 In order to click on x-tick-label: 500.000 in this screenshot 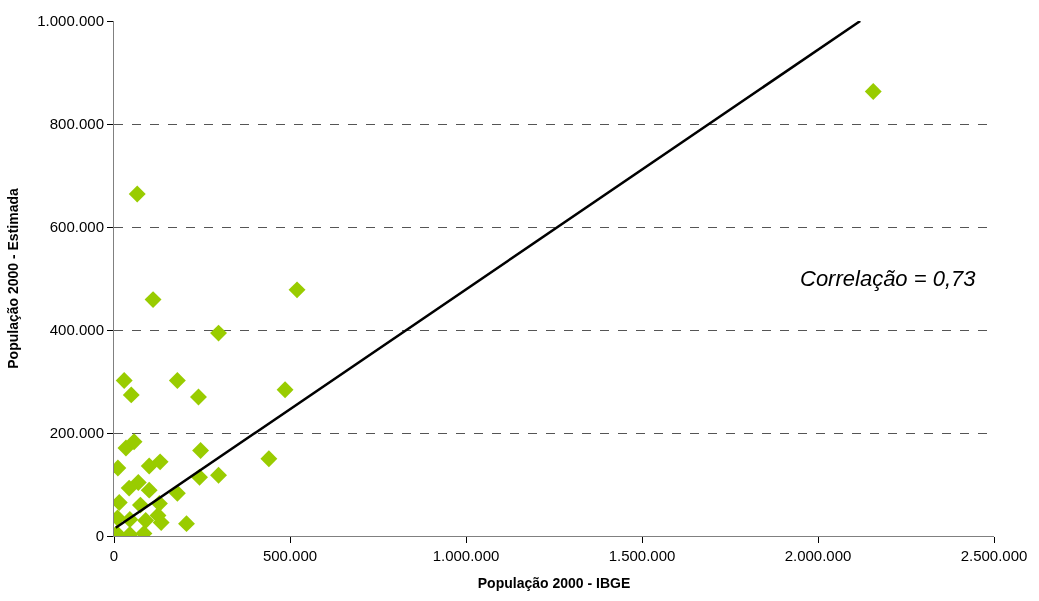, I will do `click(290, 555)`.